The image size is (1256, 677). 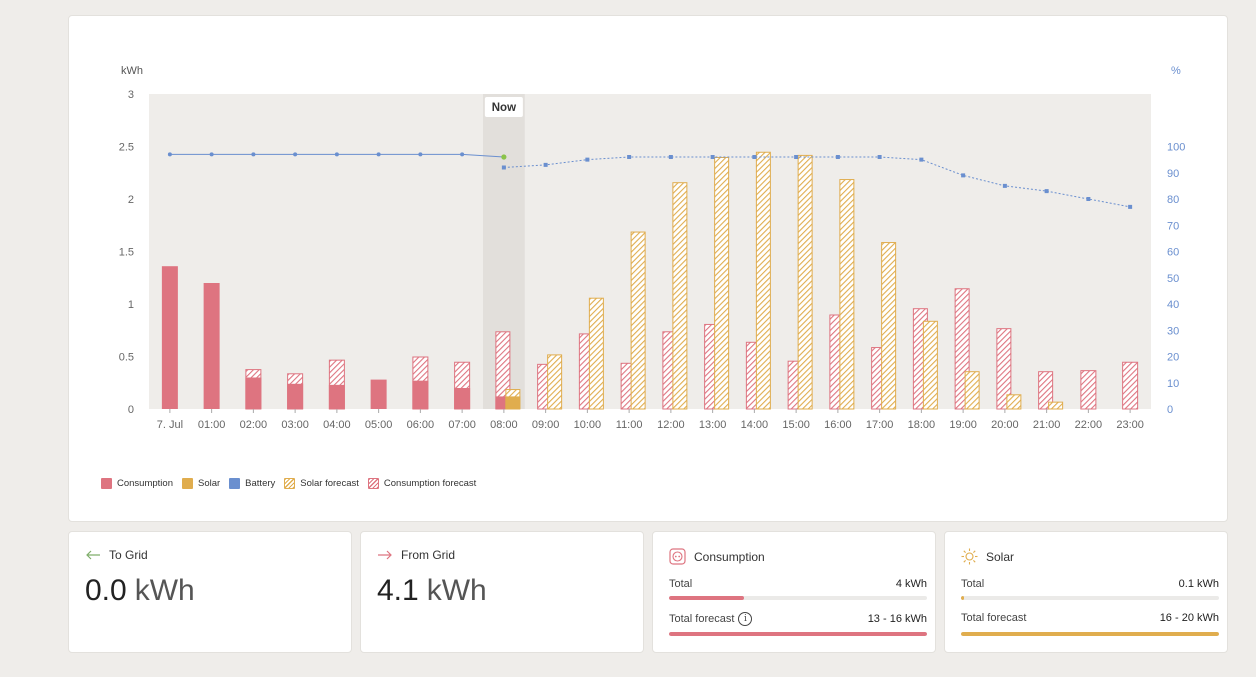 What do you see at coordinates (379, 425) in the screenshot?
I see `x-tick-label: 05:00` at bounding box center [379, 425].